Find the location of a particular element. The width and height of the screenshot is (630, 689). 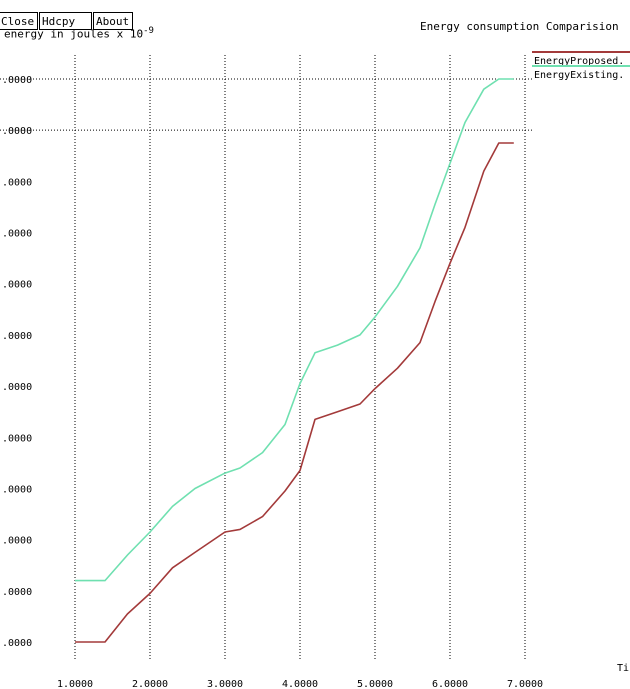

x-tick-label: 3.0000 is located at coordinates (225, 684).